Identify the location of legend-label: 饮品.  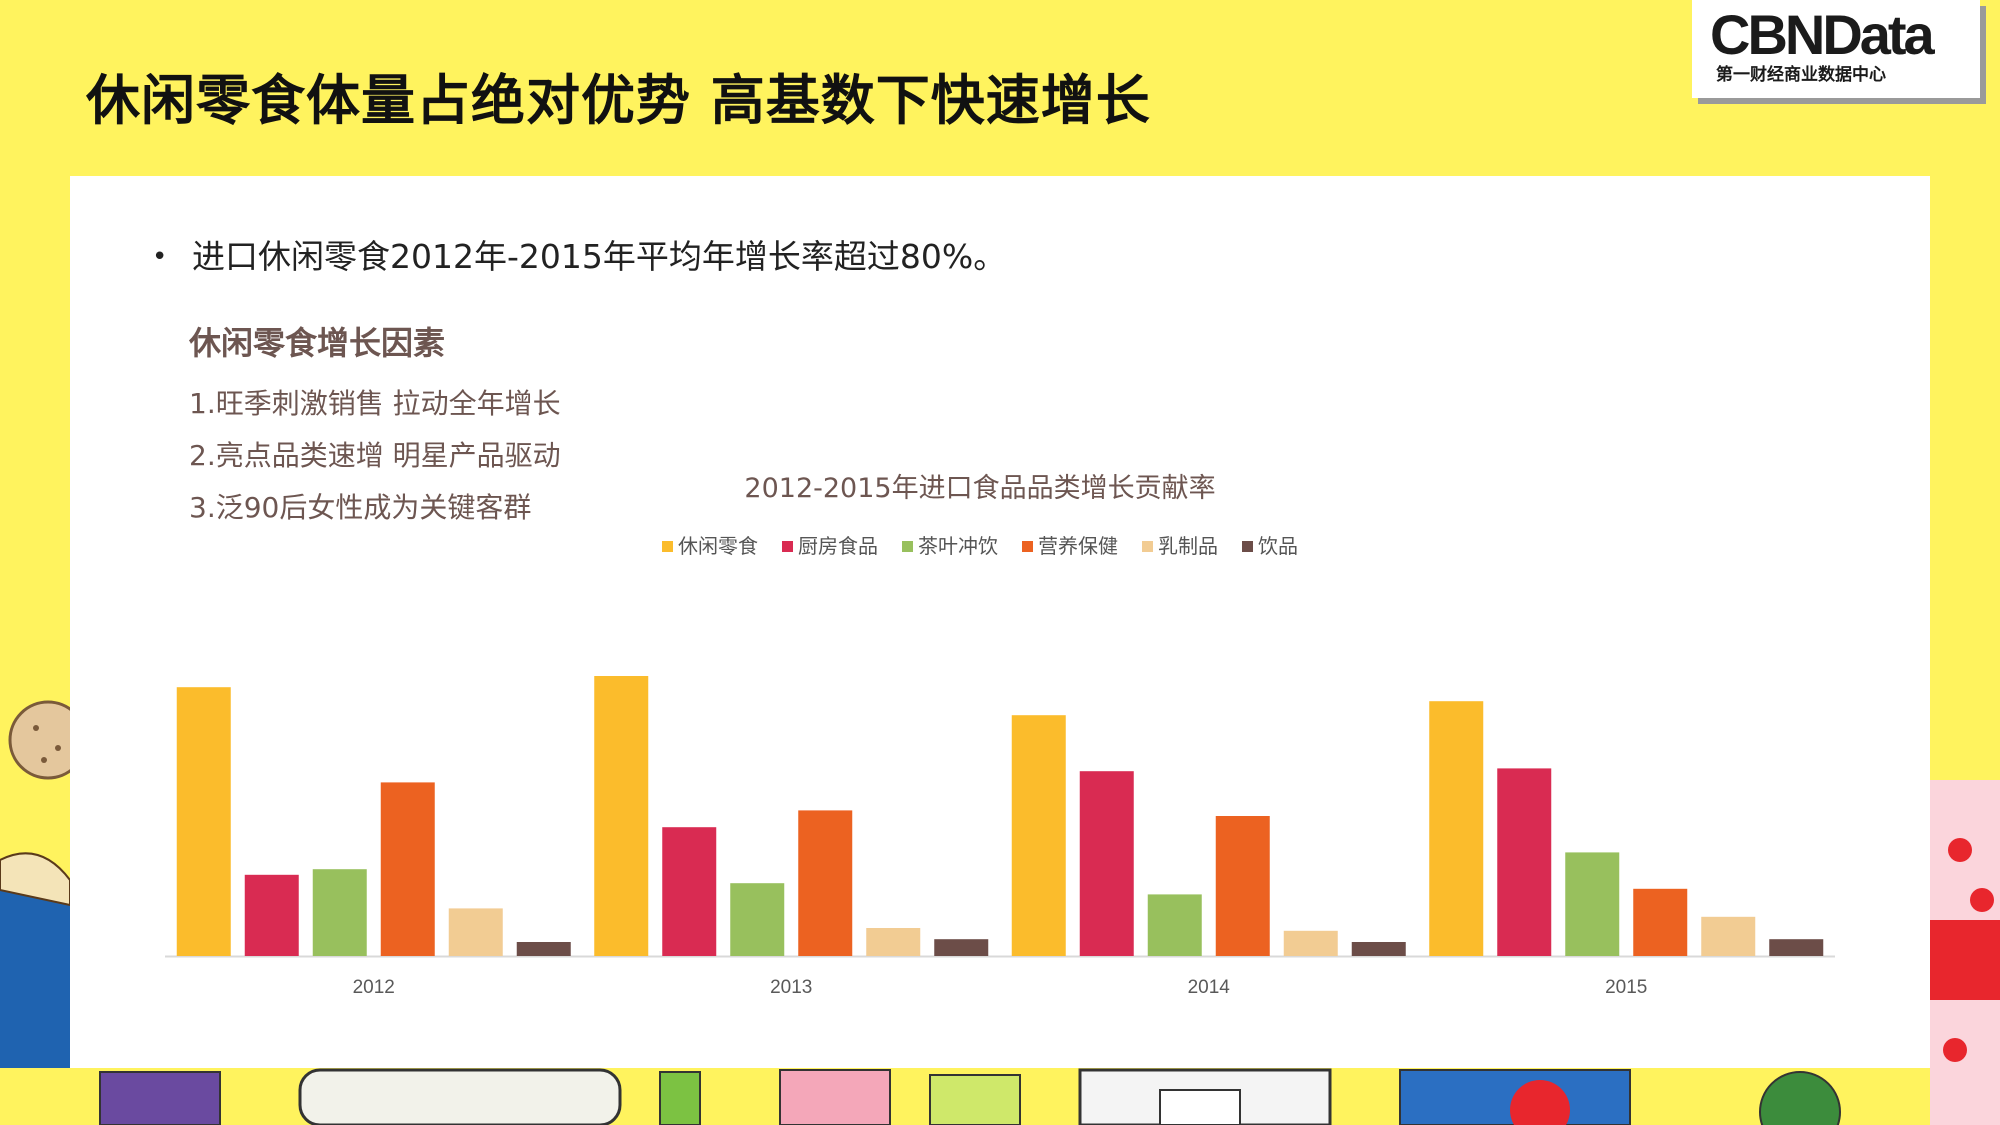
(1278, 546).